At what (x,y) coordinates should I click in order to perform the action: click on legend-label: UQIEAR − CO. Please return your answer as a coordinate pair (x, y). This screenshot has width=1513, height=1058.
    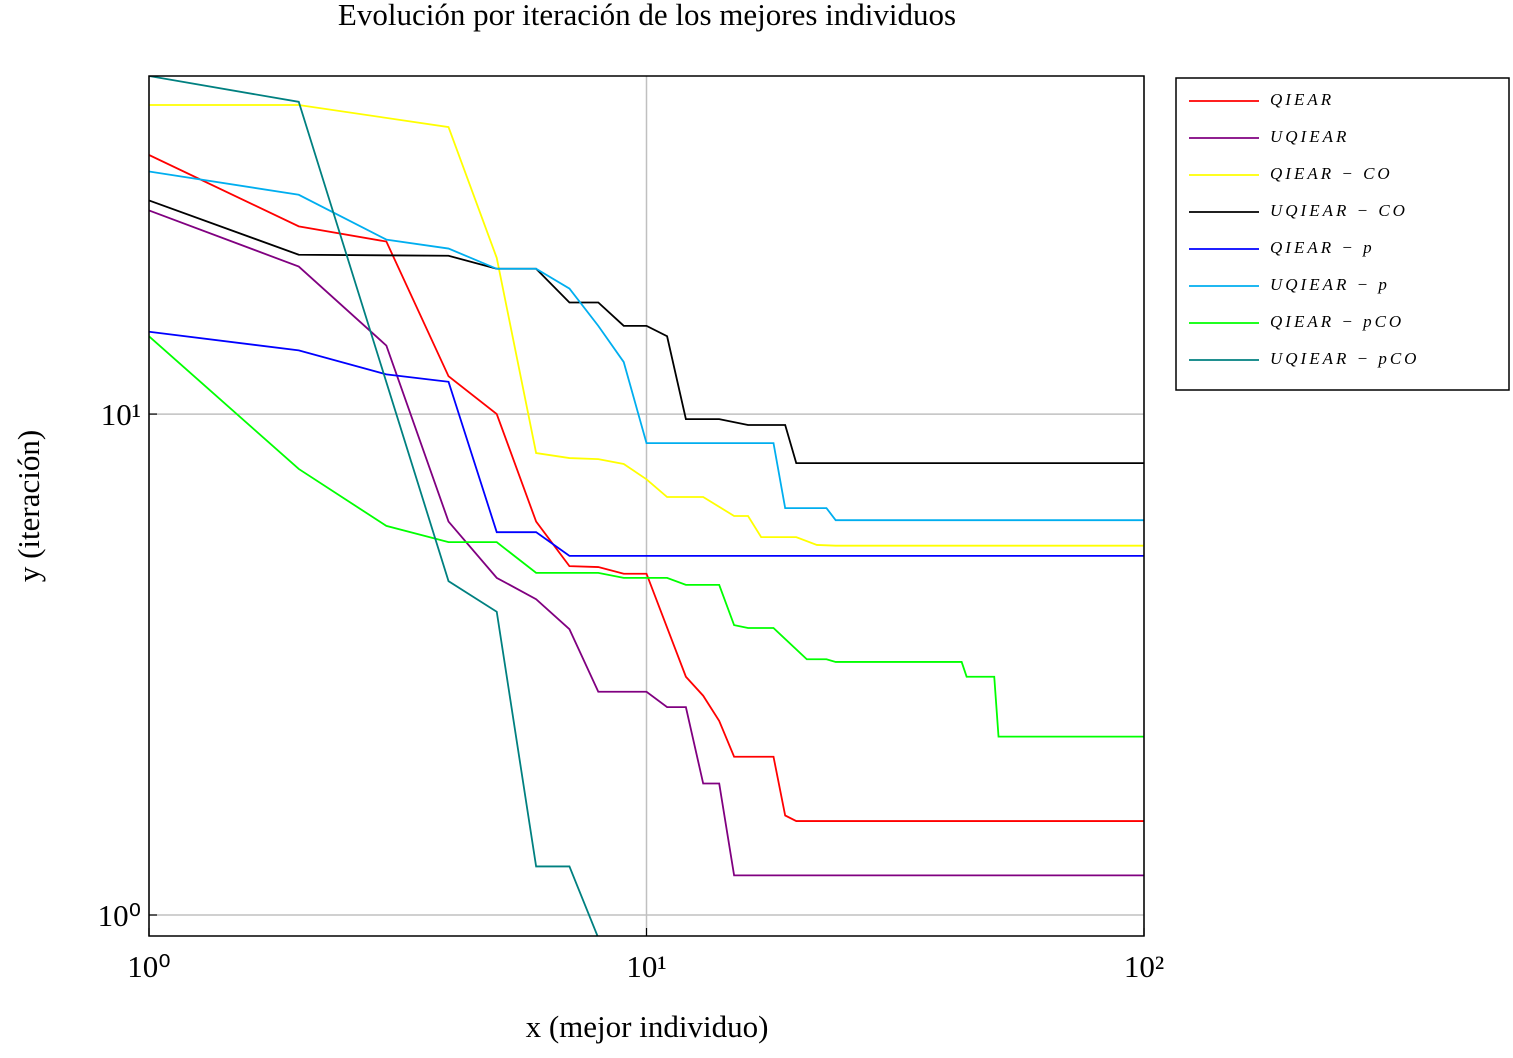
    Looking at the image, I should click on (1339, 210).